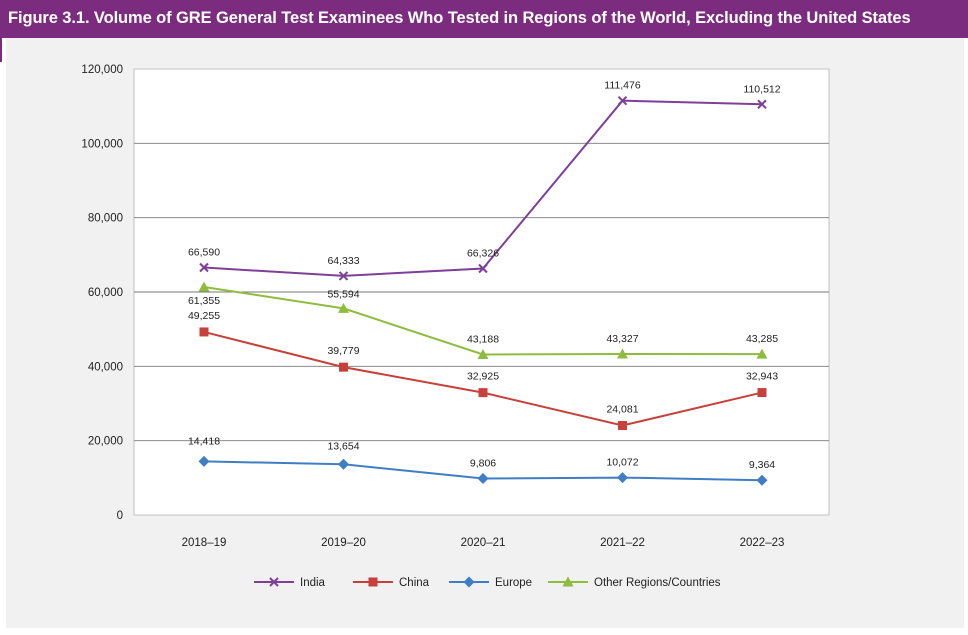 This screenshot has width=968, height=635. What do you see at coordinates (290, 583) in the screenshot?
I see `legend-item-india: India` at bounding box center [290, 583].